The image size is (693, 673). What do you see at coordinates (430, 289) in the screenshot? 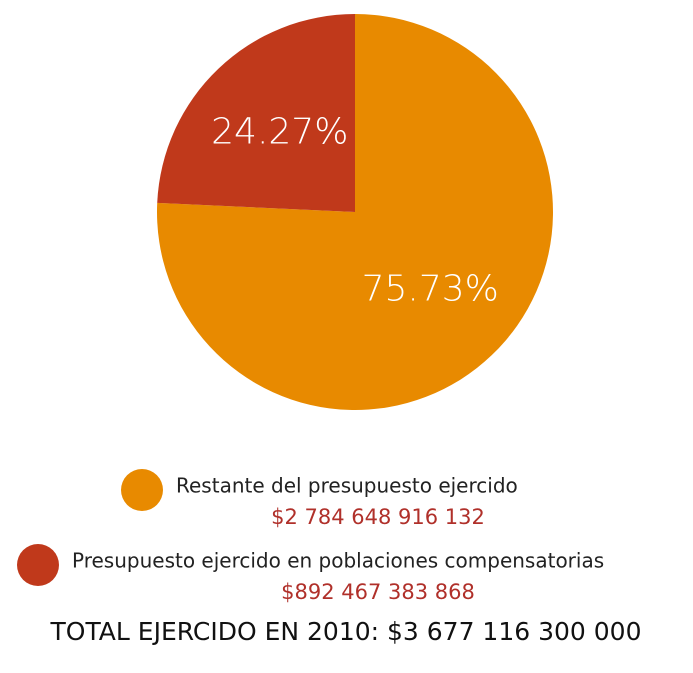
I see `slice-label: 75.73%` at bounding box center [430, 289].